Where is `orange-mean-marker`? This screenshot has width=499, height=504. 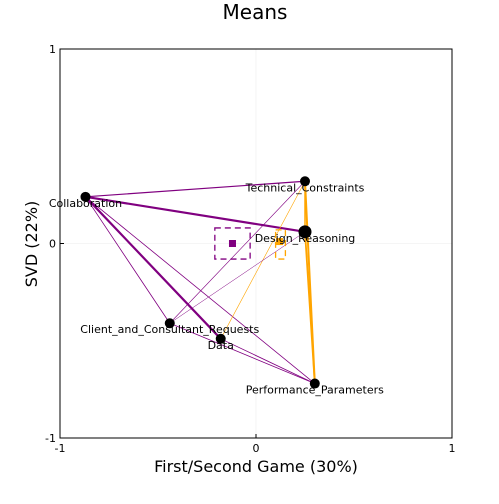
orange-mean-marker is located at coordinates (280, 242).